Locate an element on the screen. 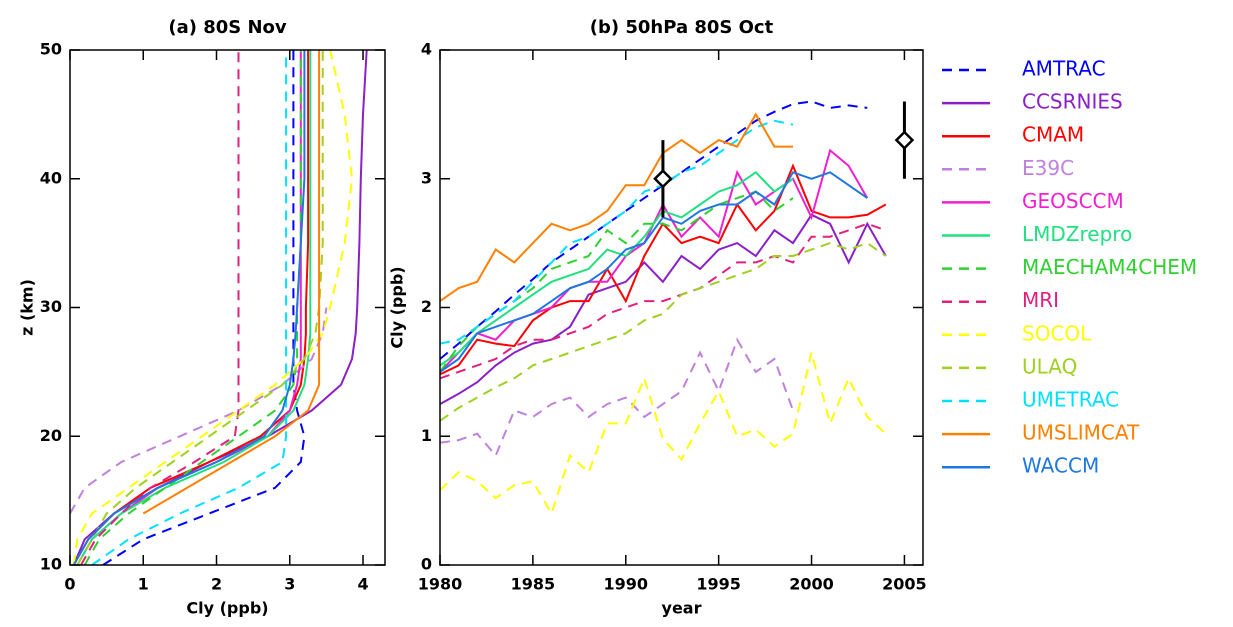  y-tick-label: 3 is located at coordinates (426, 177).